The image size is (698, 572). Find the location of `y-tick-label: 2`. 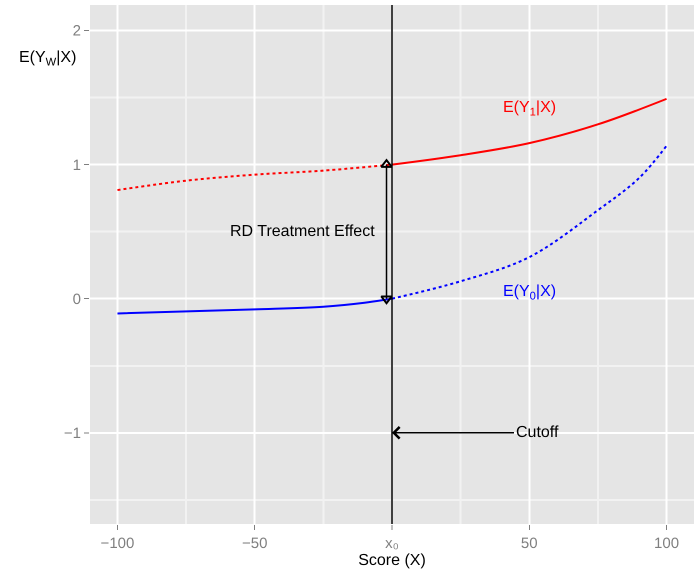

y-tick-label: 2 is located at coordinates (76, 31).